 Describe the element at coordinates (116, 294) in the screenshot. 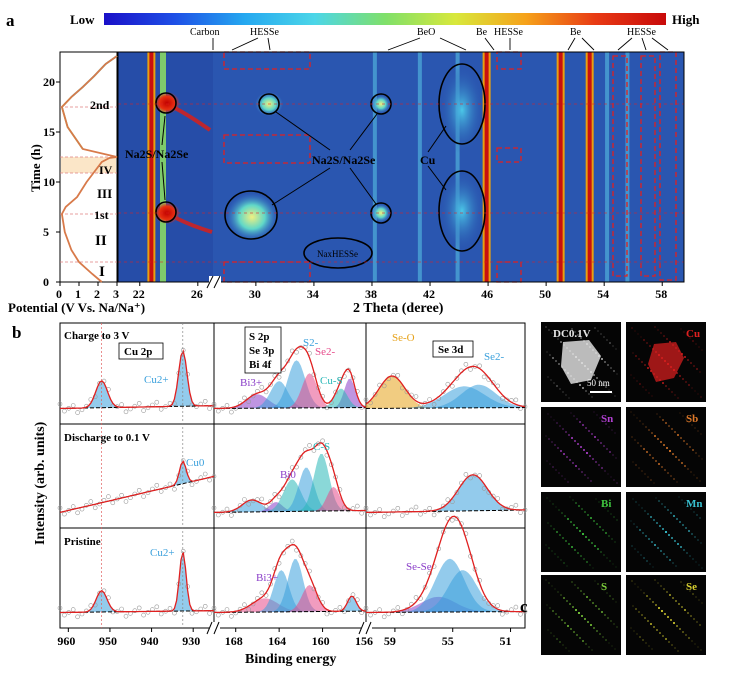

I see `voltage-xtick-label-3: 3` at that location.